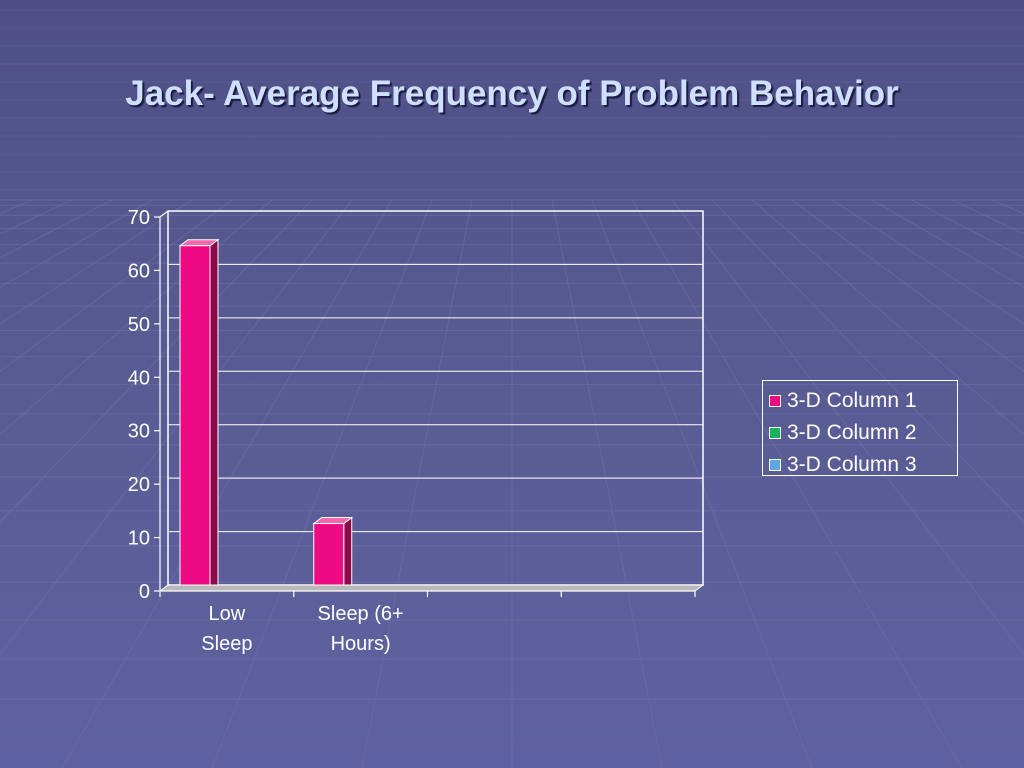 This screenshot has height=768, width=1024. I want to click on chart-floor, so click(431, 588).